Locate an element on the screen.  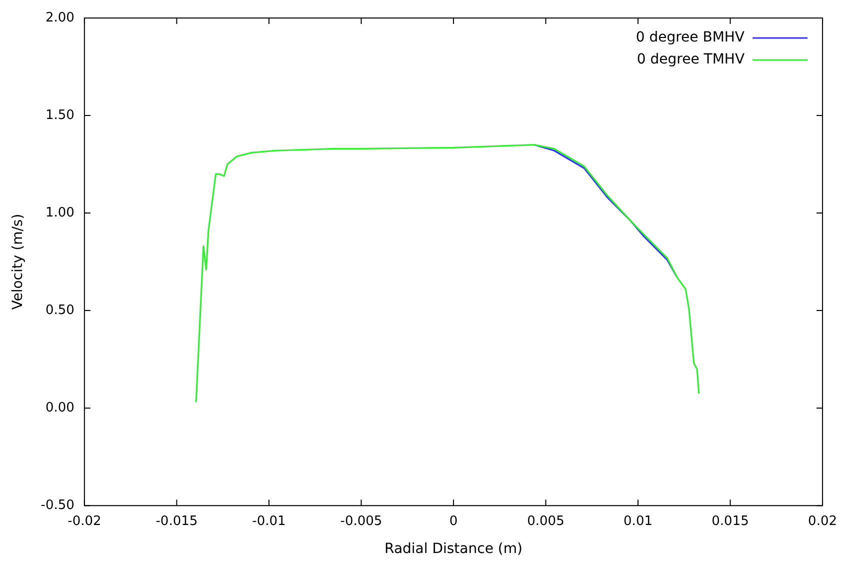
y-tick-label: -0.50 is located at coordinates (57, 505).